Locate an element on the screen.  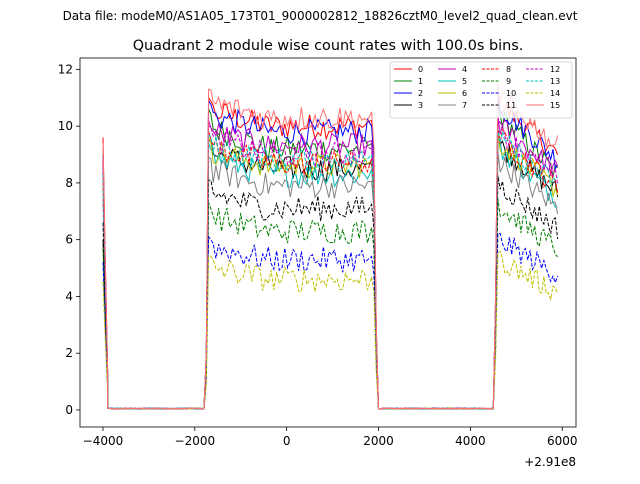
legend-label: 11 is located at coordinates (511, 105).